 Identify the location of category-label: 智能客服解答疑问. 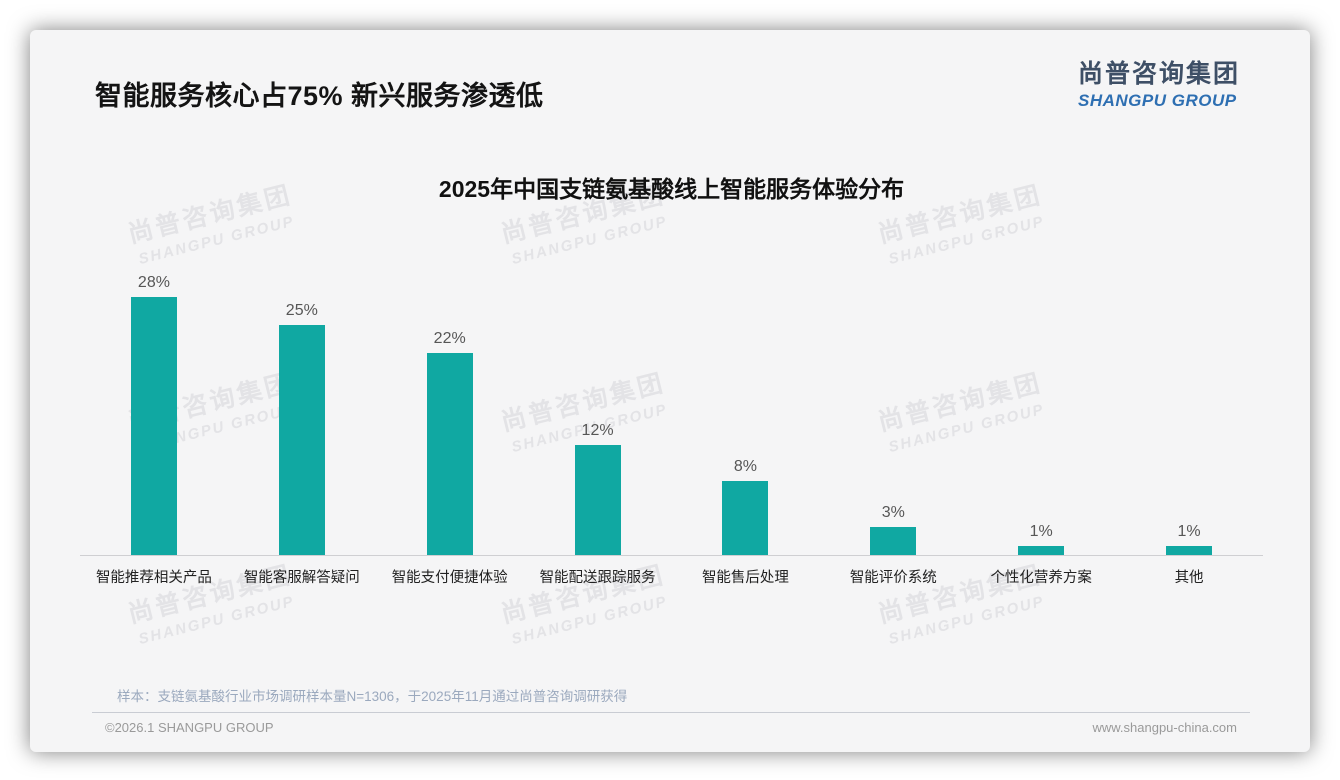
(301, 578).